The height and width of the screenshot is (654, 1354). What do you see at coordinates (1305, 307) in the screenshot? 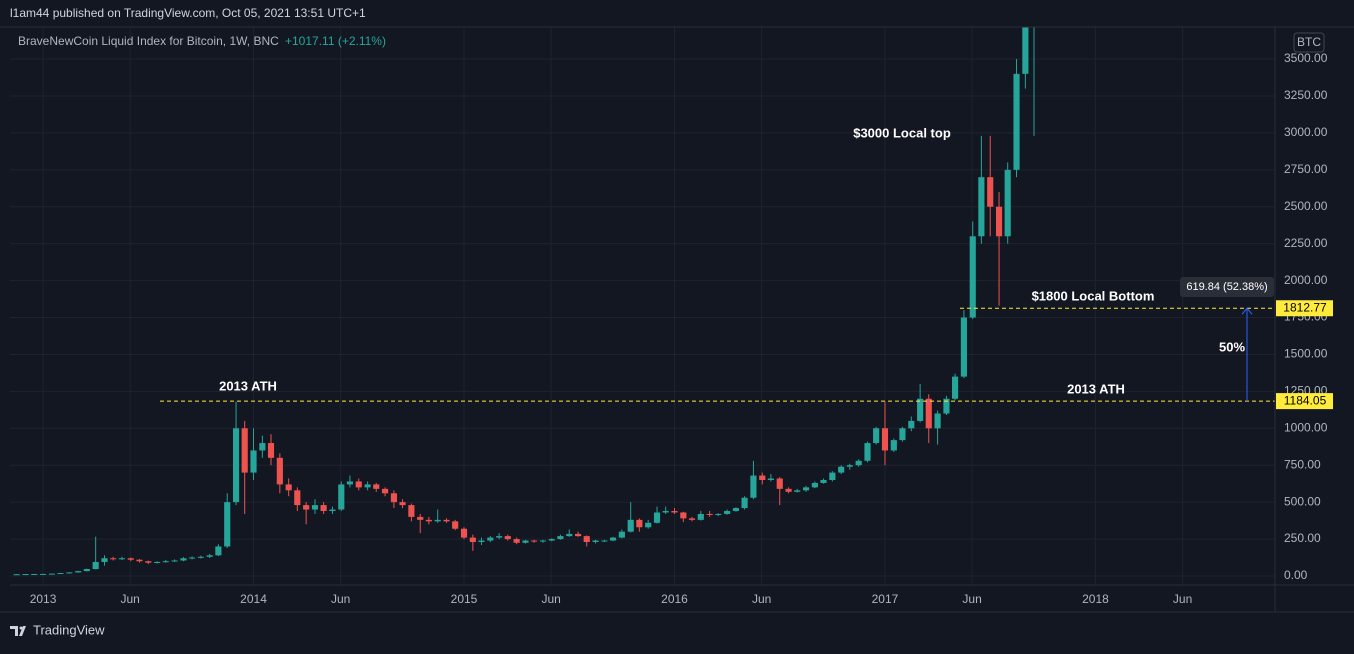
I see `price-label: 1812.77` at bounding box center [1305, 307].